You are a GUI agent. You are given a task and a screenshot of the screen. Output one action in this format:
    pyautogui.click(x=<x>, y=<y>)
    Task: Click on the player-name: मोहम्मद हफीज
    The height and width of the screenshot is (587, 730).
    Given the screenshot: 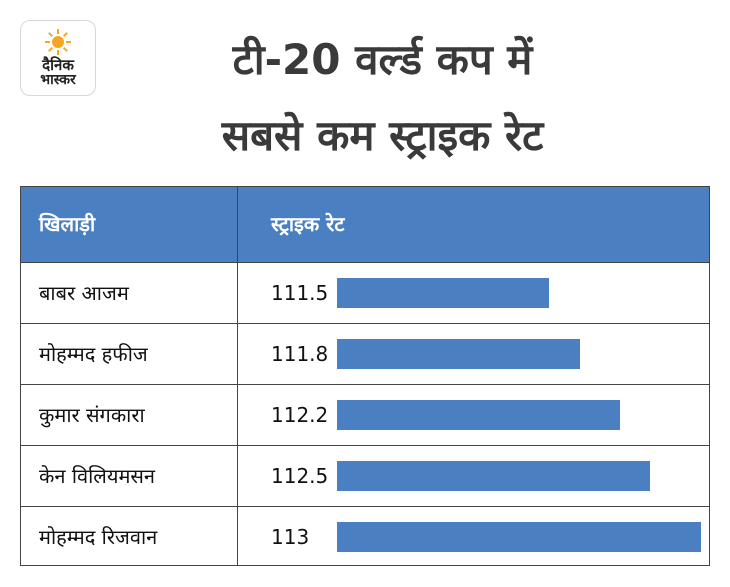 What is the action you would take?
    pyautogui.click(x=93, y=354)
    